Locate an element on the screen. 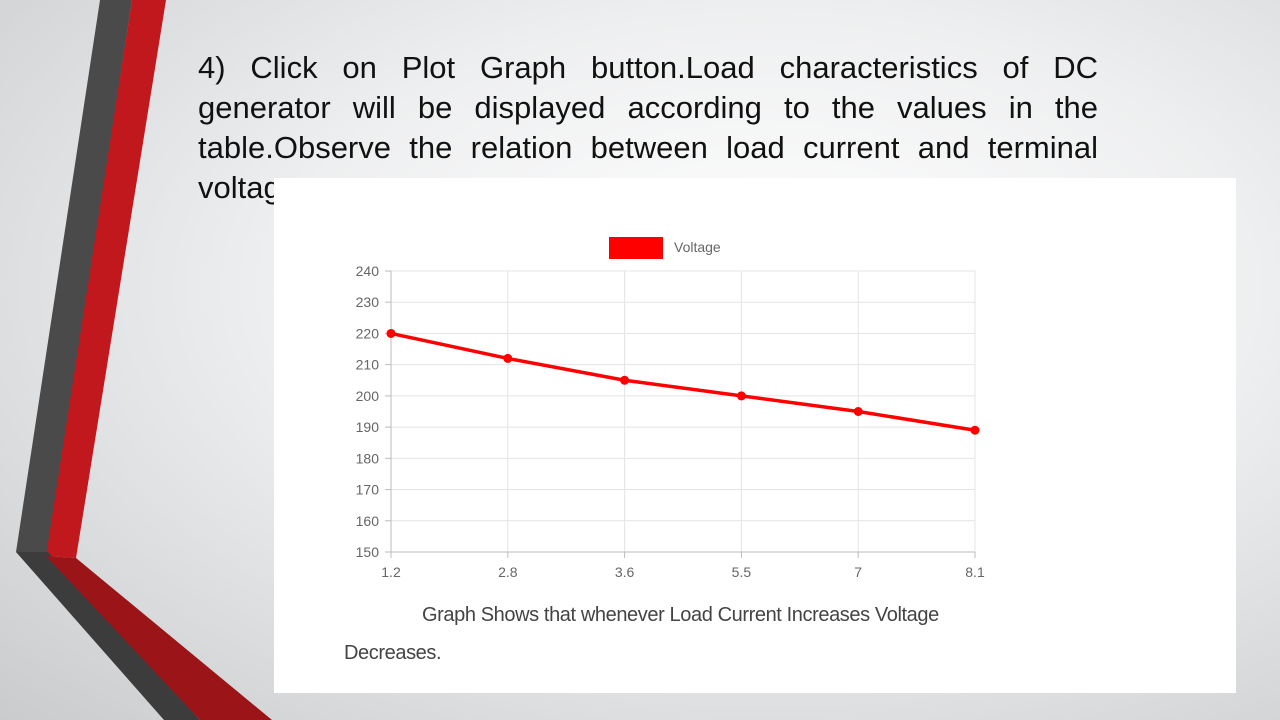 The height and width of the screenshot is (720, 1280). y-tick-label: 160 is located at coordinates (368, 521).